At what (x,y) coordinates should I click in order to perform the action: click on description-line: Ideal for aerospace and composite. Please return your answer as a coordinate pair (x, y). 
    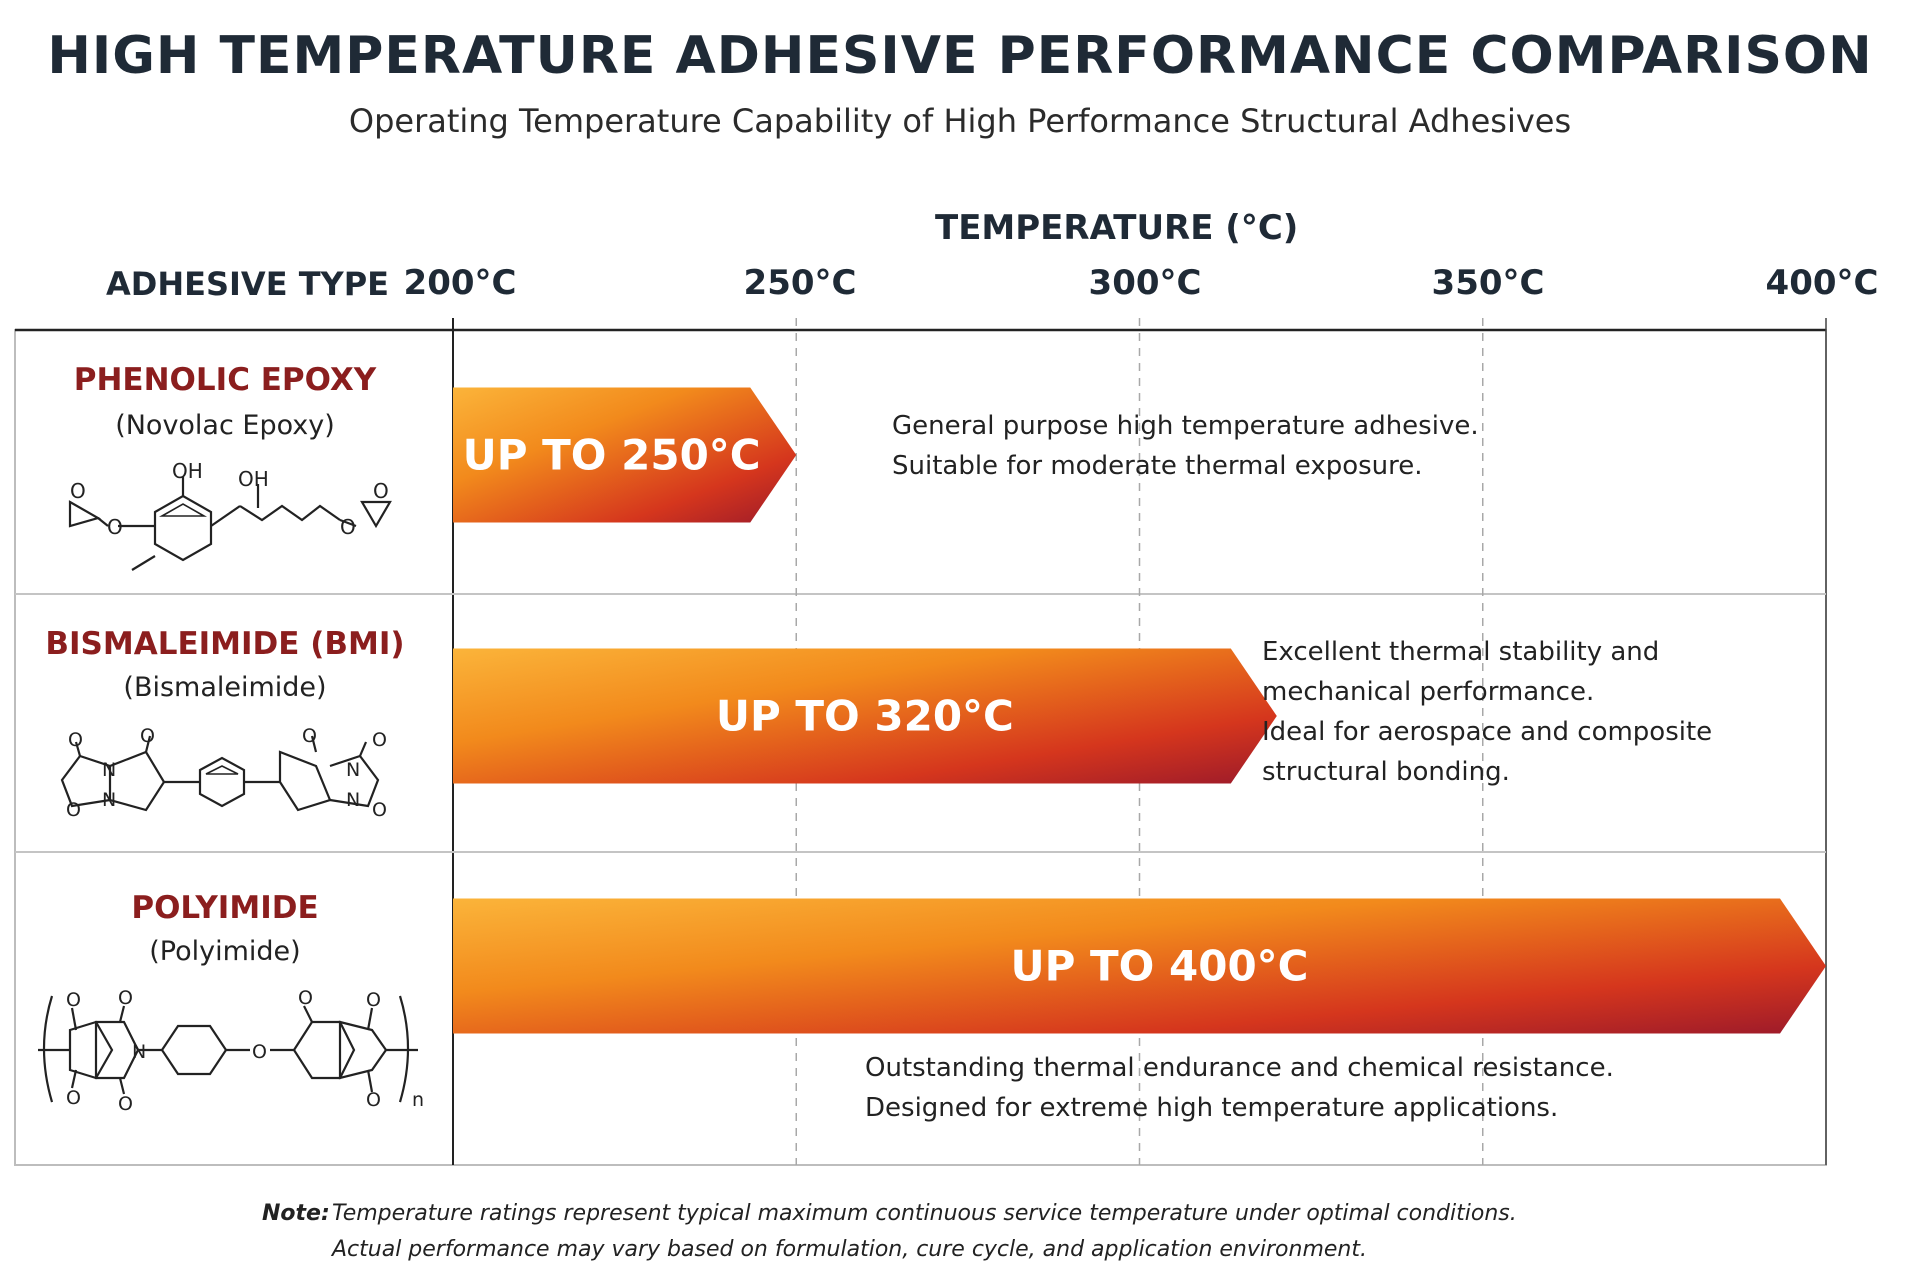
    Looking at the image, I should click on (1487, 732).